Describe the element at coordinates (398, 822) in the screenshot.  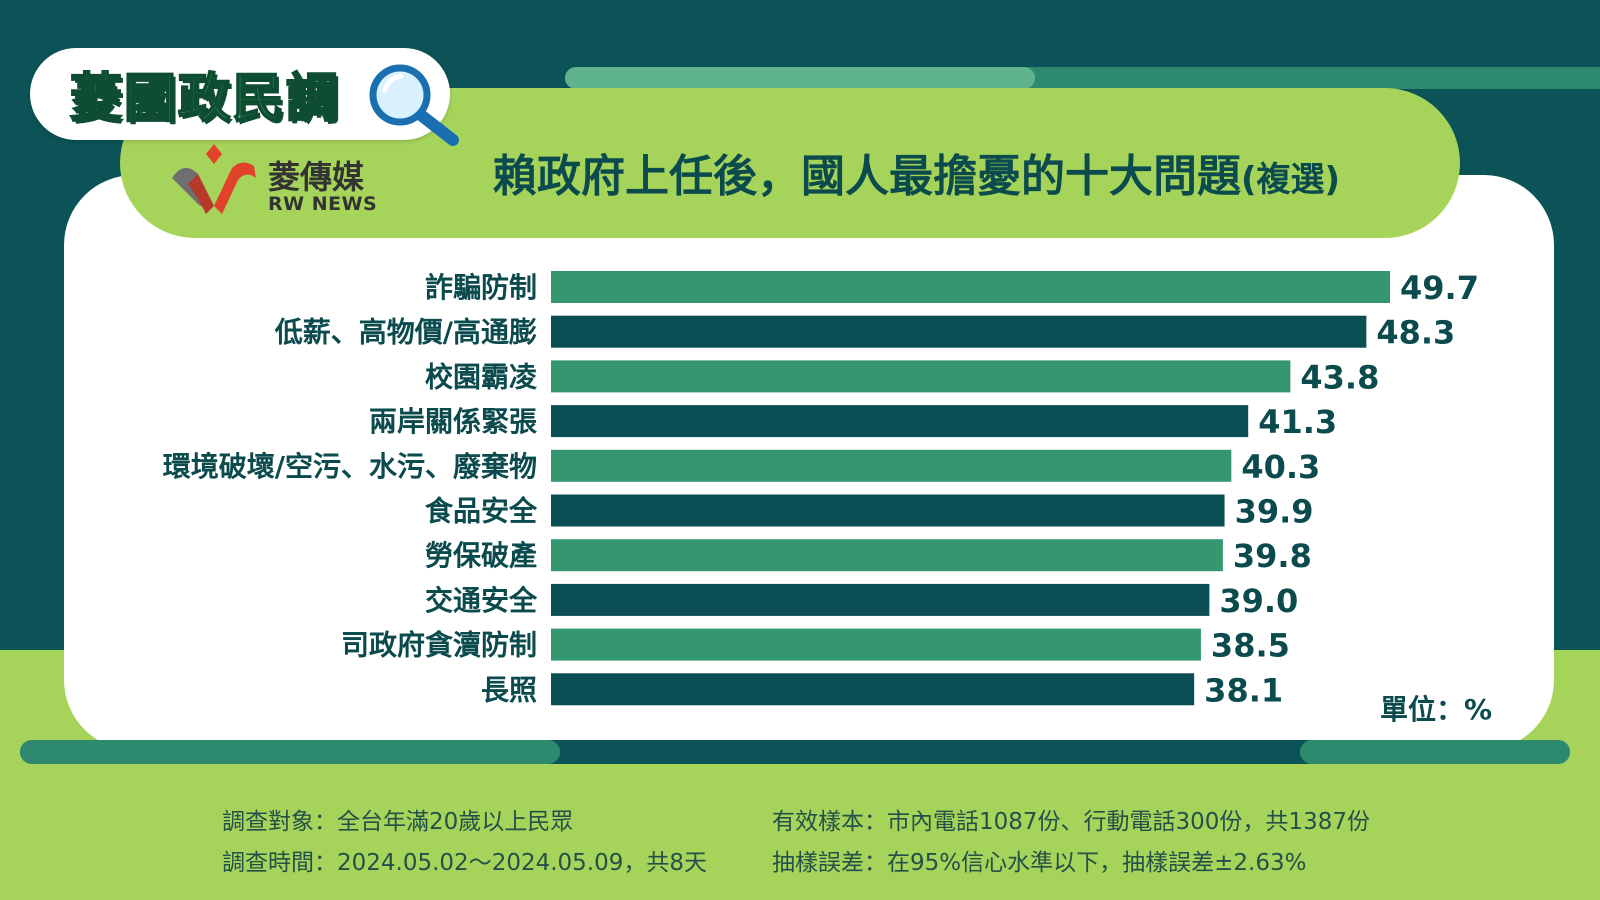
I see `survey-subject: 調查對象：全台年滿20歲以上民眾` at that location.